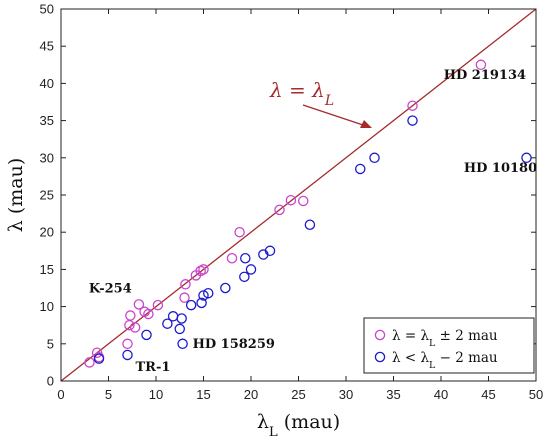 This screenshot has height=438, width=550. What do you see at coordinates (47, 9) in the screenshot?
I see `y-tick-label: 50` at bounding box center [47, 9].